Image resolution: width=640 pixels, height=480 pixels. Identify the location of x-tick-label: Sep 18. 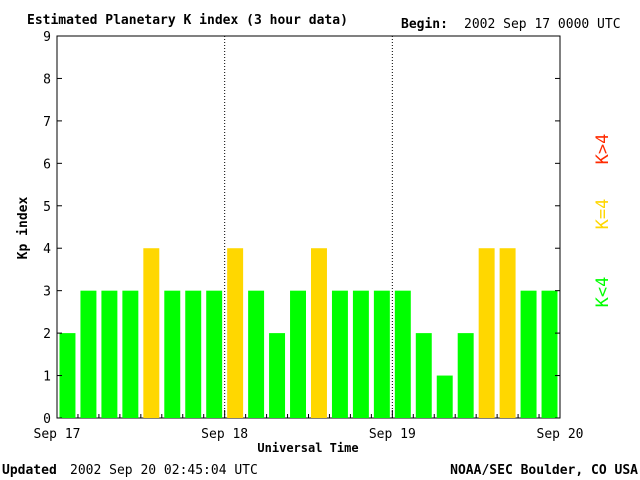
(224, 434).